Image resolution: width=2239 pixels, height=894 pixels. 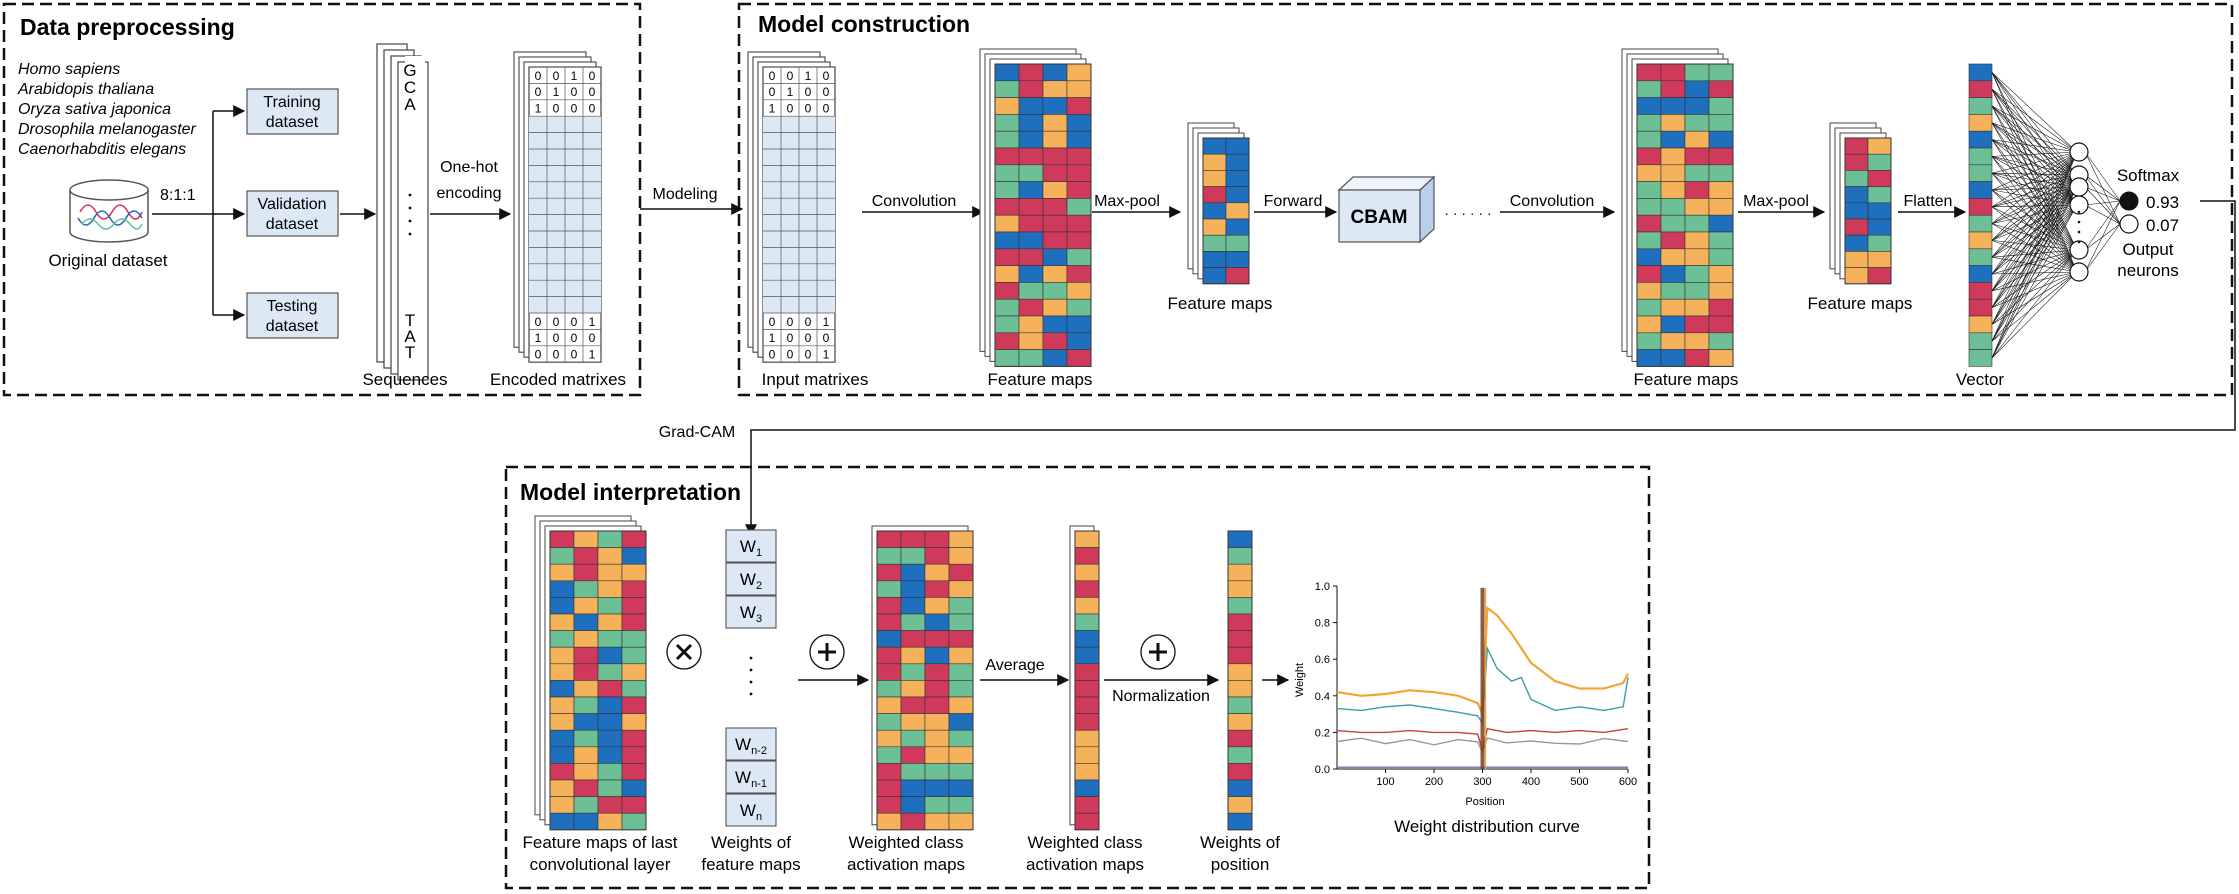 I want to click on chart-ylabel: Weight, so click(x=1300, y=680).